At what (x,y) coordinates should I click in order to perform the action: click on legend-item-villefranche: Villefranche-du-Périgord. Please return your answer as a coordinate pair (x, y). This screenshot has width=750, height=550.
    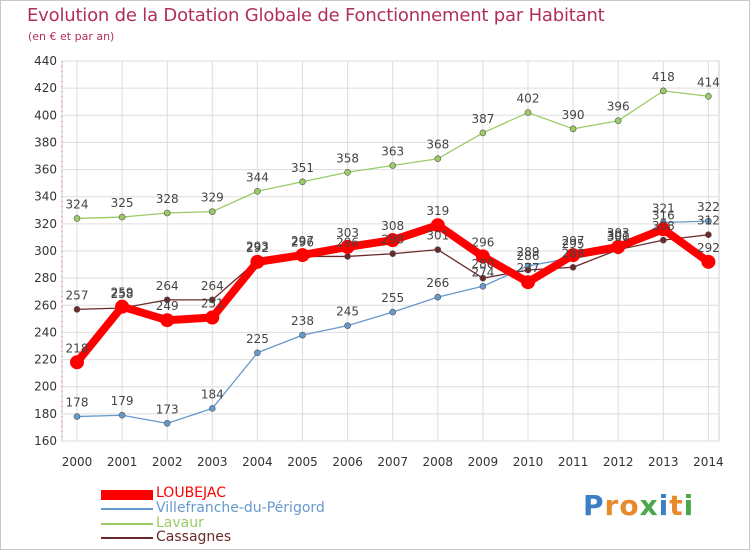
    Looking at the image, I should click on (261, 508).